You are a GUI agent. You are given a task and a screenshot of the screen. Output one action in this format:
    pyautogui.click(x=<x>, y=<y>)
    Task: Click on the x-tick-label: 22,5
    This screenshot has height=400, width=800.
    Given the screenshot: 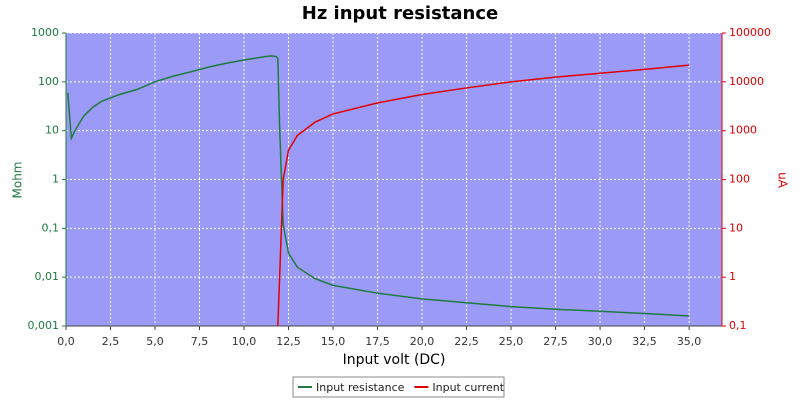 What is the action you would take?
    pyautogui.click(x=466, y=341)
    